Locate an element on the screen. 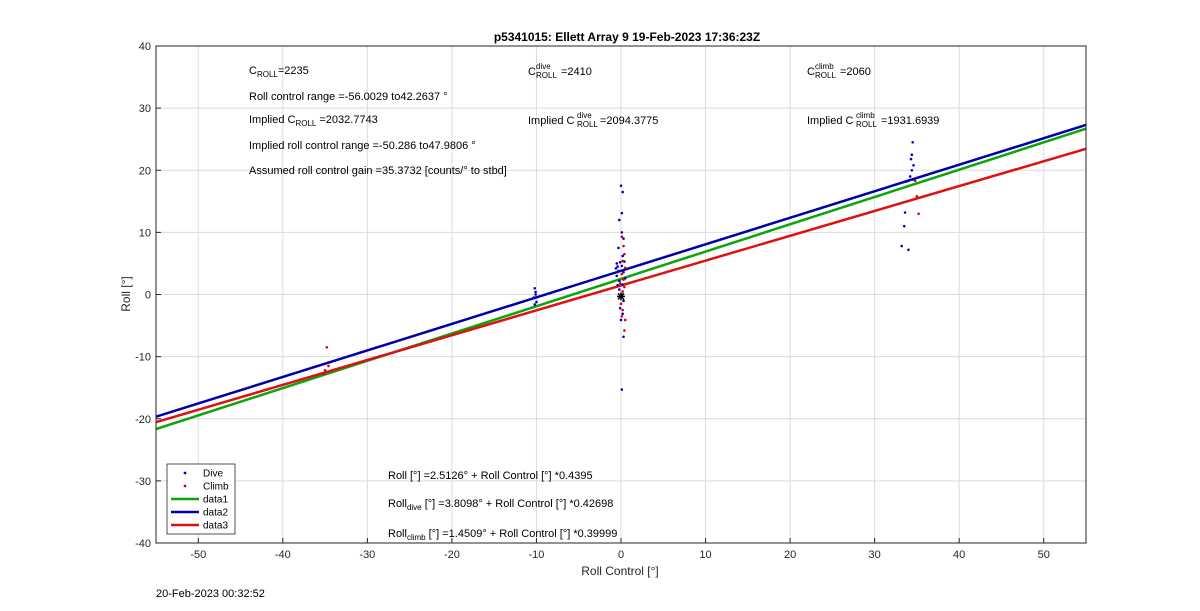 The image size is (1200, 611). annotation-c-roll: CROLL=2235 is located at coordinates (279, 72).